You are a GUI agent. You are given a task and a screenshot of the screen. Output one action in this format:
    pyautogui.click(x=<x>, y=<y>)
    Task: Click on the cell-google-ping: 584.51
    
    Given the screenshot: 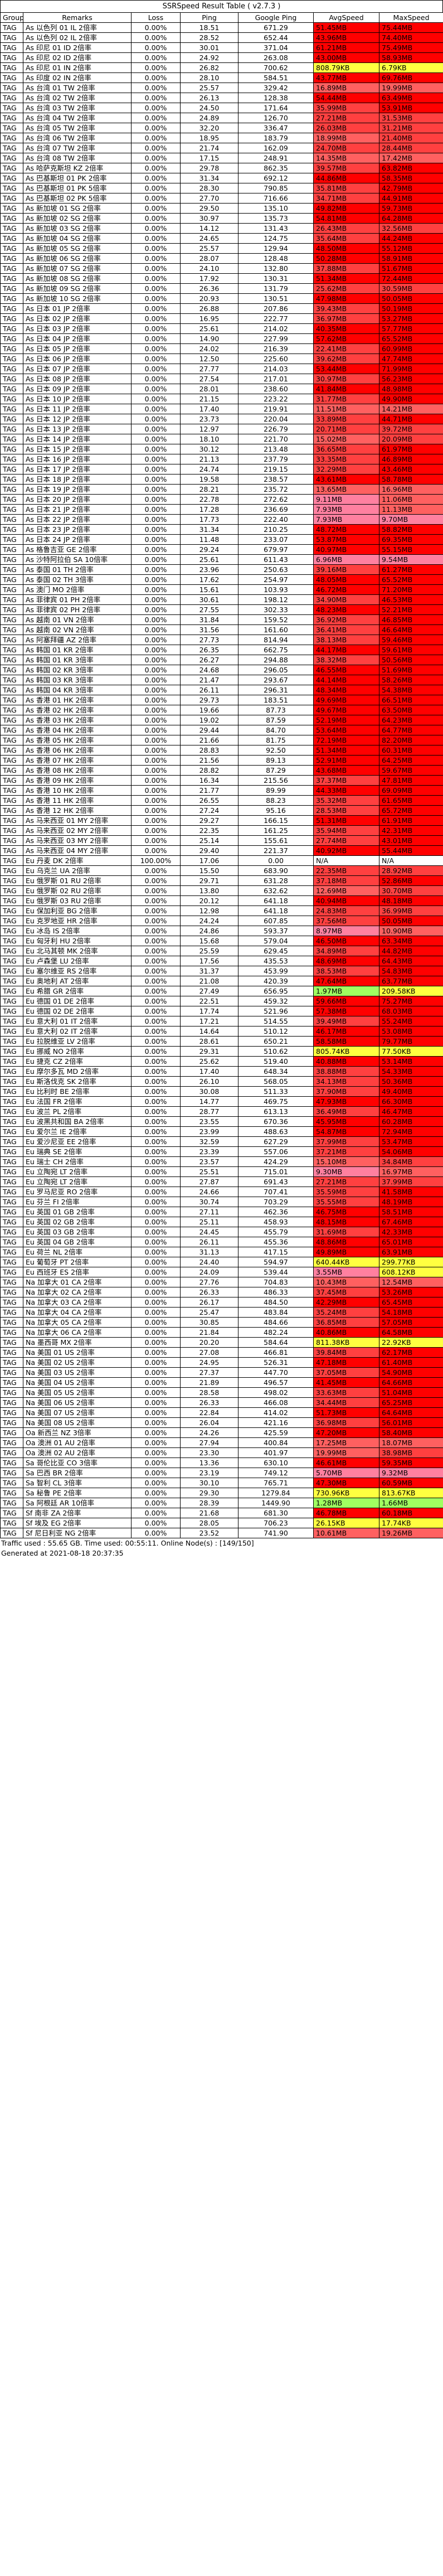 What is the action you would take?
    pyautogui.click(x=276, y=78)
    